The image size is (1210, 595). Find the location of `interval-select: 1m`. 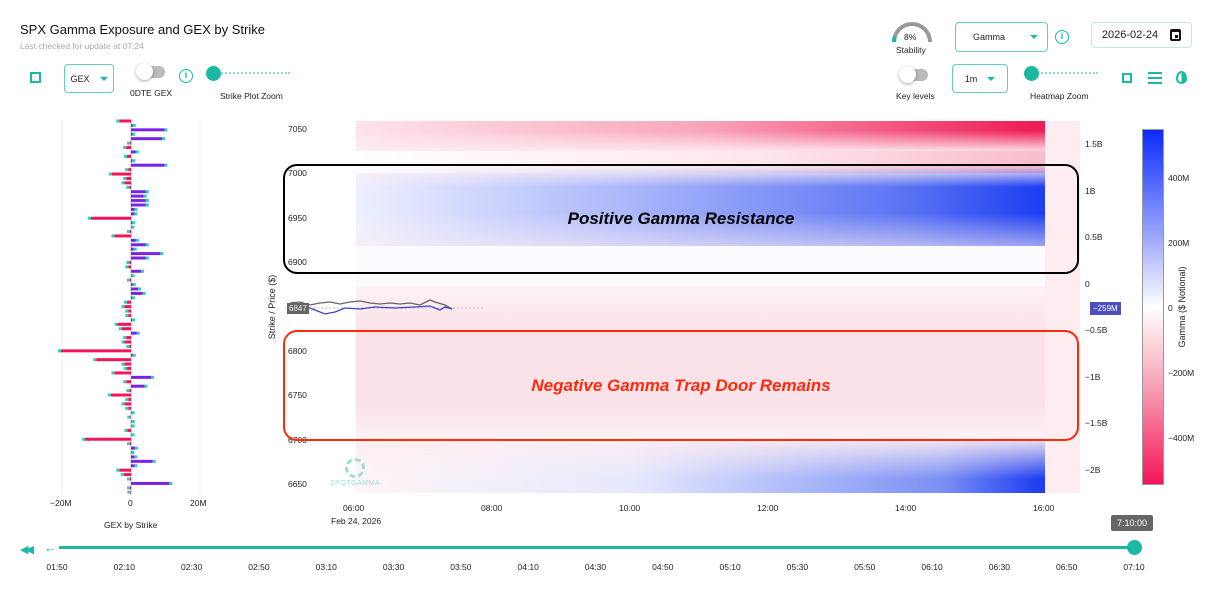

interval-select: 1m is located at coordinates (980, 78).